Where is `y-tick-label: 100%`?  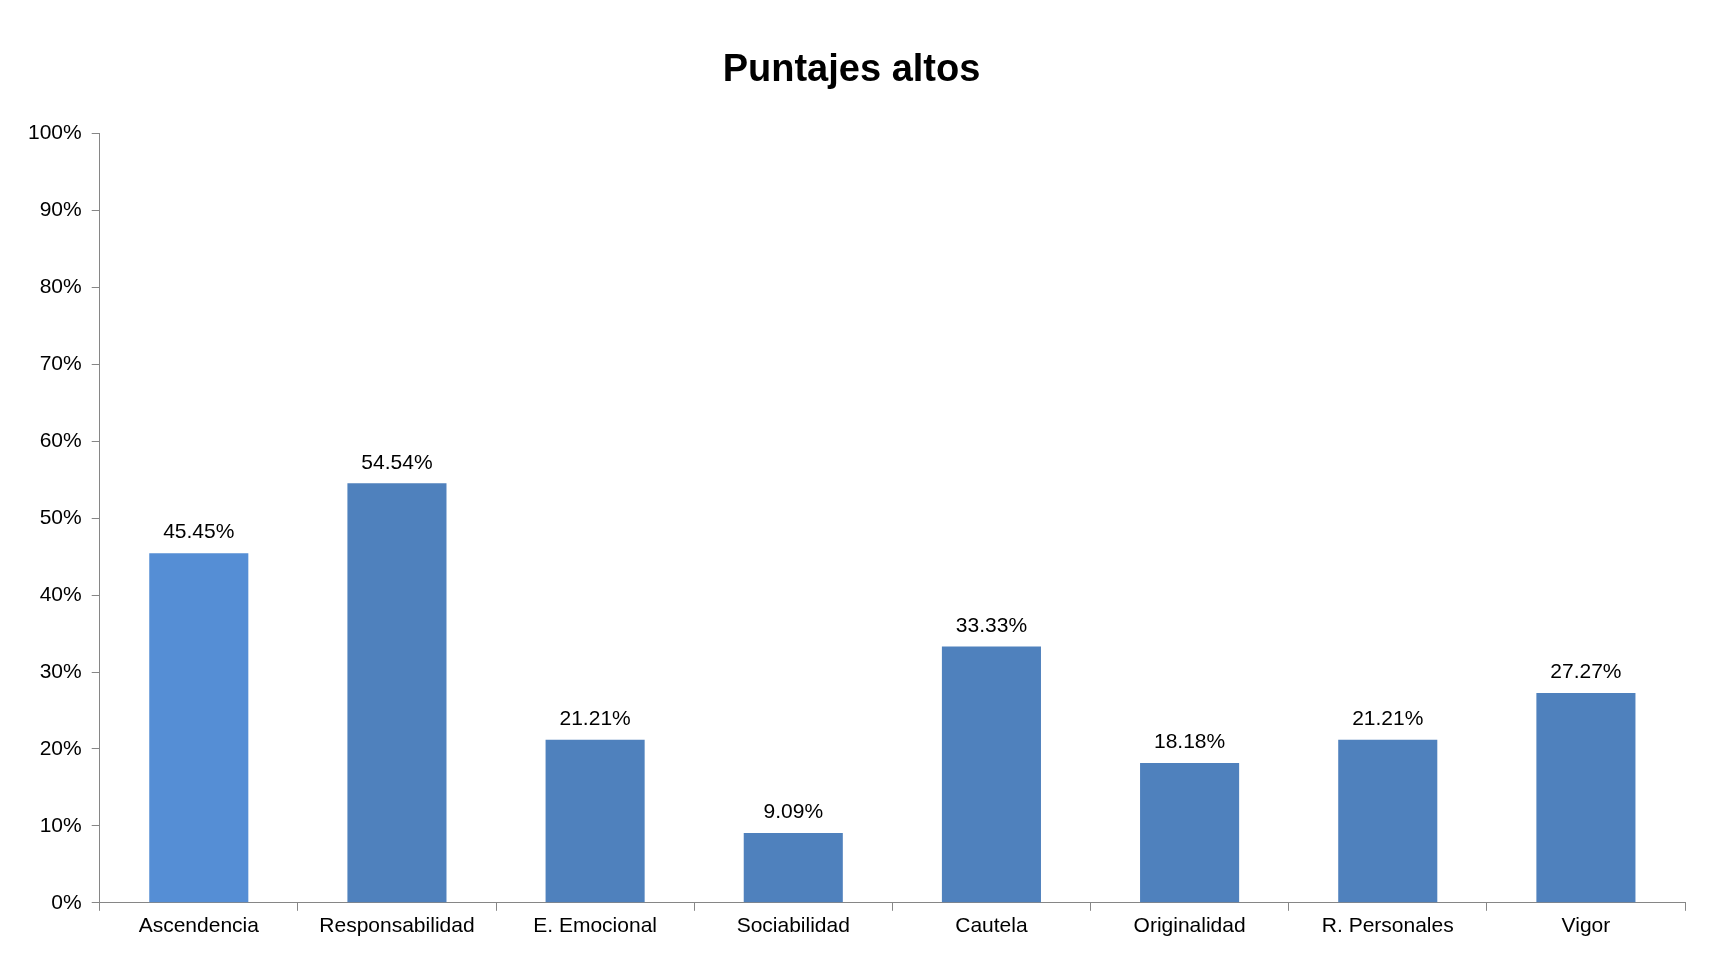
y-tick-label: 100% is located at coordinates (54, 132).